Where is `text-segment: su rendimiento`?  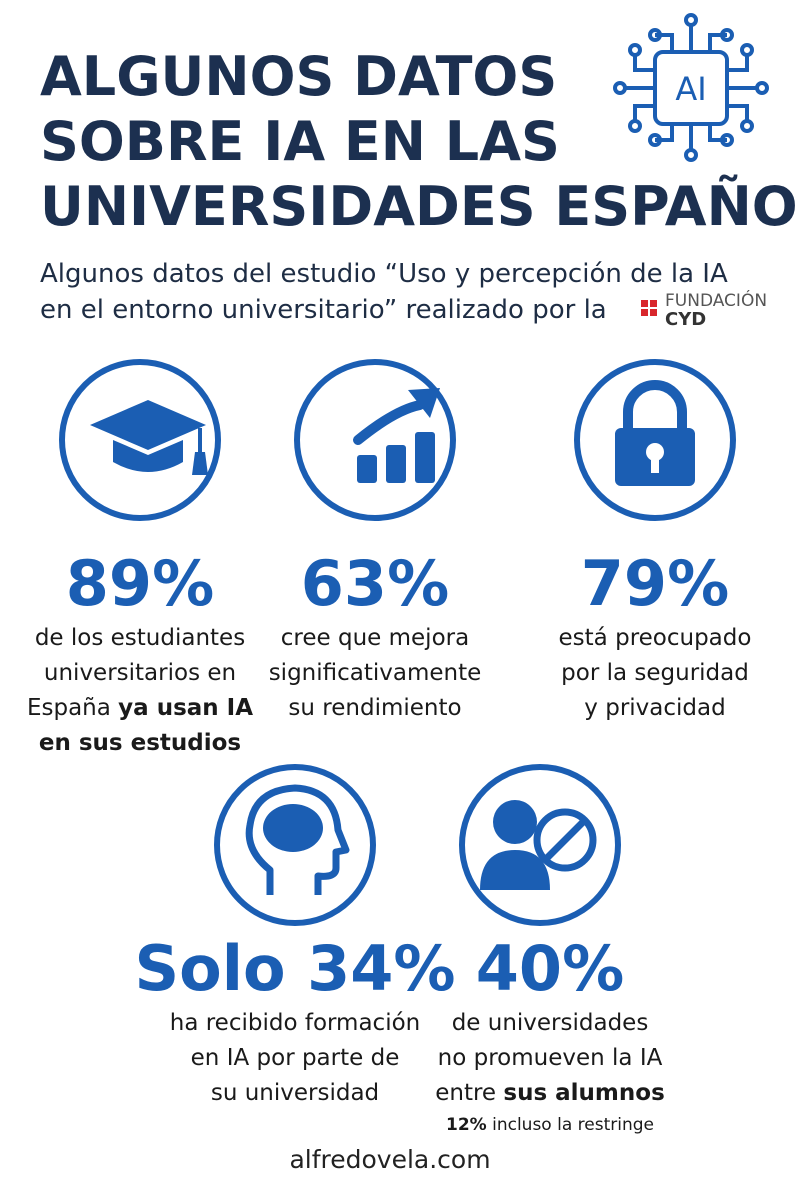 text-segment: su rendimiento is located at coordinates (374, 708).